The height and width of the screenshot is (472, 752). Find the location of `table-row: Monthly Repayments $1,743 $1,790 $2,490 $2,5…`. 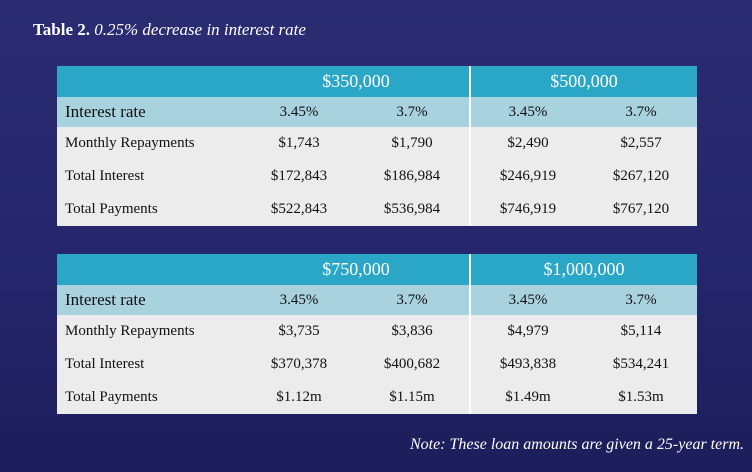

table-row: Monthly Repayments $1,743 $1,790 $2,490 $2,5… is located at coordinates (377, 143).